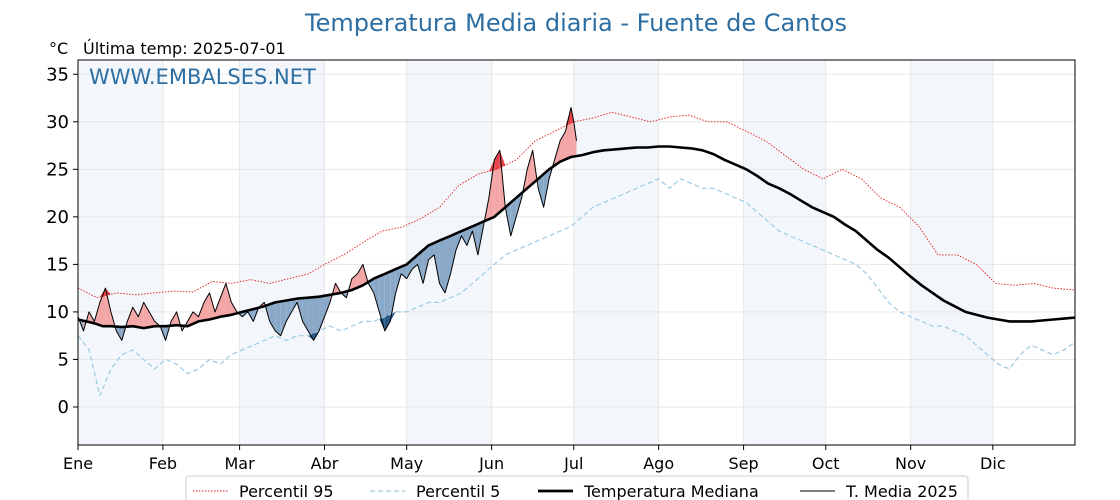 This screenshot has height=500, width=1120. I want to click on unit-label: °C, so click(58, 48).